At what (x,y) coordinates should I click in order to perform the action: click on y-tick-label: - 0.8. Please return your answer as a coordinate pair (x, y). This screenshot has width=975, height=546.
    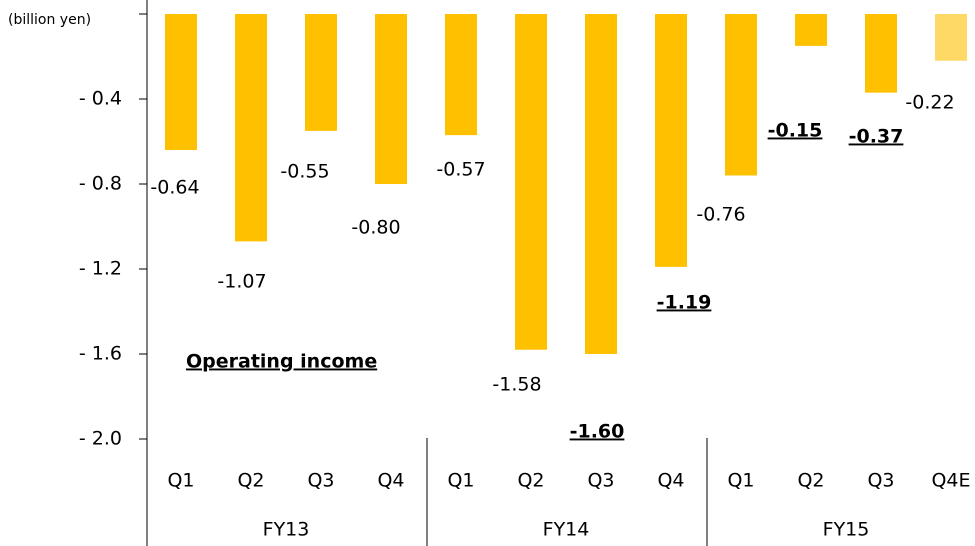
    Looking at the image, I should click on (100, 184).